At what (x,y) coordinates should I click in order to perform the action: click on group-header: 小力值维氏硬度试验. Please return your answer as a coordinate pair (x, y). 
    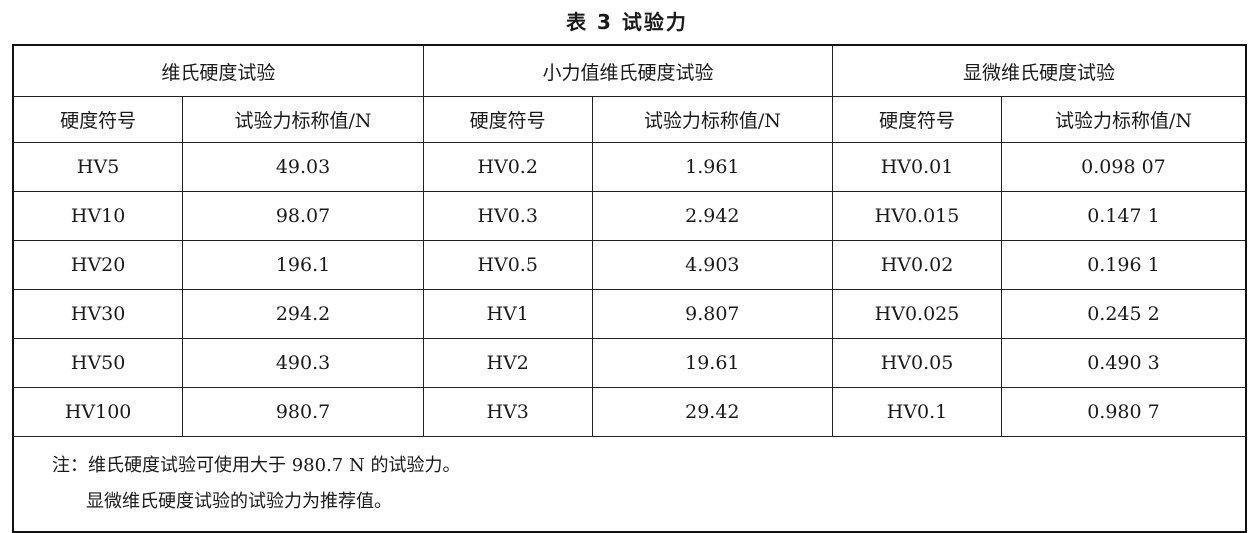
    Looking at the image, I should click on (628, 70).